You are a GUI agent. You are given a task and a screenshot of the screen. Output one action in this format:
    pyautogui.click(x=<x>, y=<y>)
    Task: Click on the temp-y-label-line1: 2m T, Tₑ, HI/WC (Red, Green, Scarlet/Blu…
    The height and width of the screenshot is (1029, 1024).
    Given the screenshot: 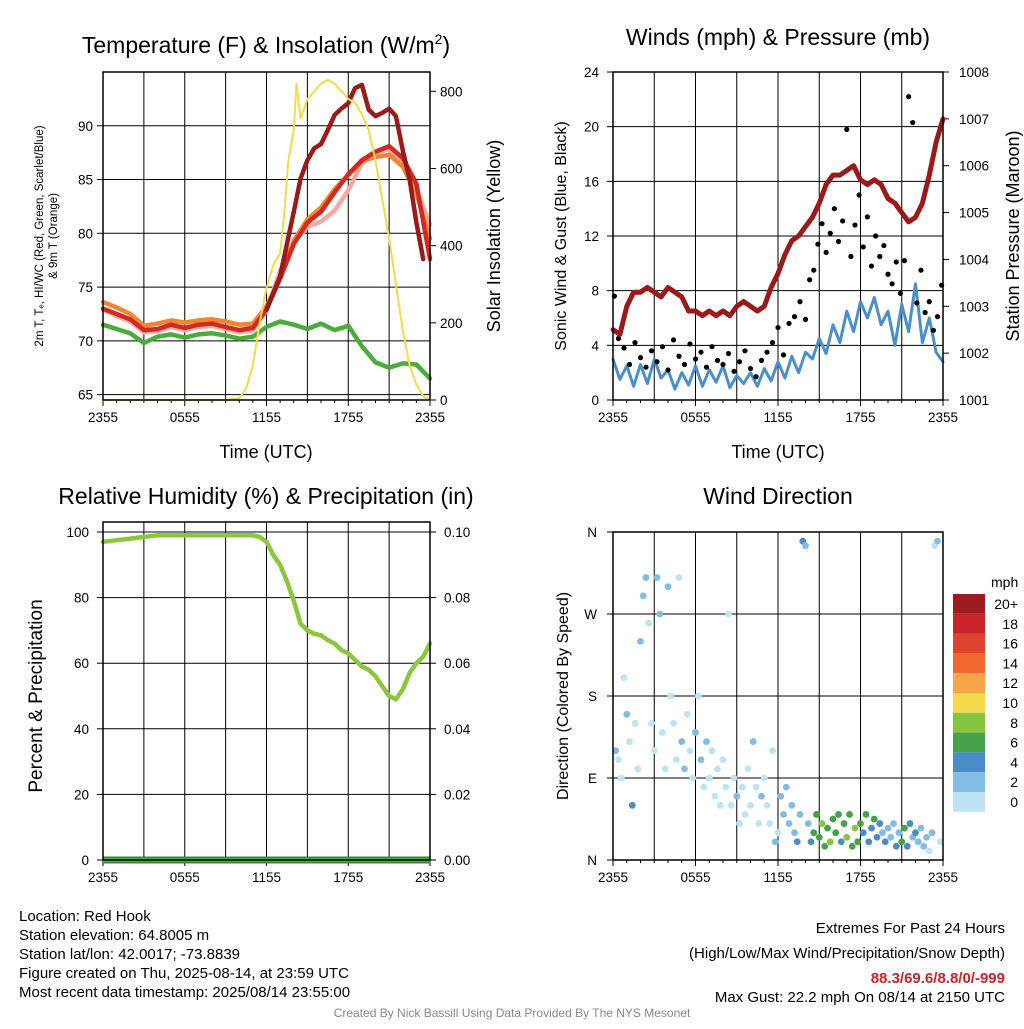 What is the action you would take?
    pyautogui.click(x=40, y=235)
    